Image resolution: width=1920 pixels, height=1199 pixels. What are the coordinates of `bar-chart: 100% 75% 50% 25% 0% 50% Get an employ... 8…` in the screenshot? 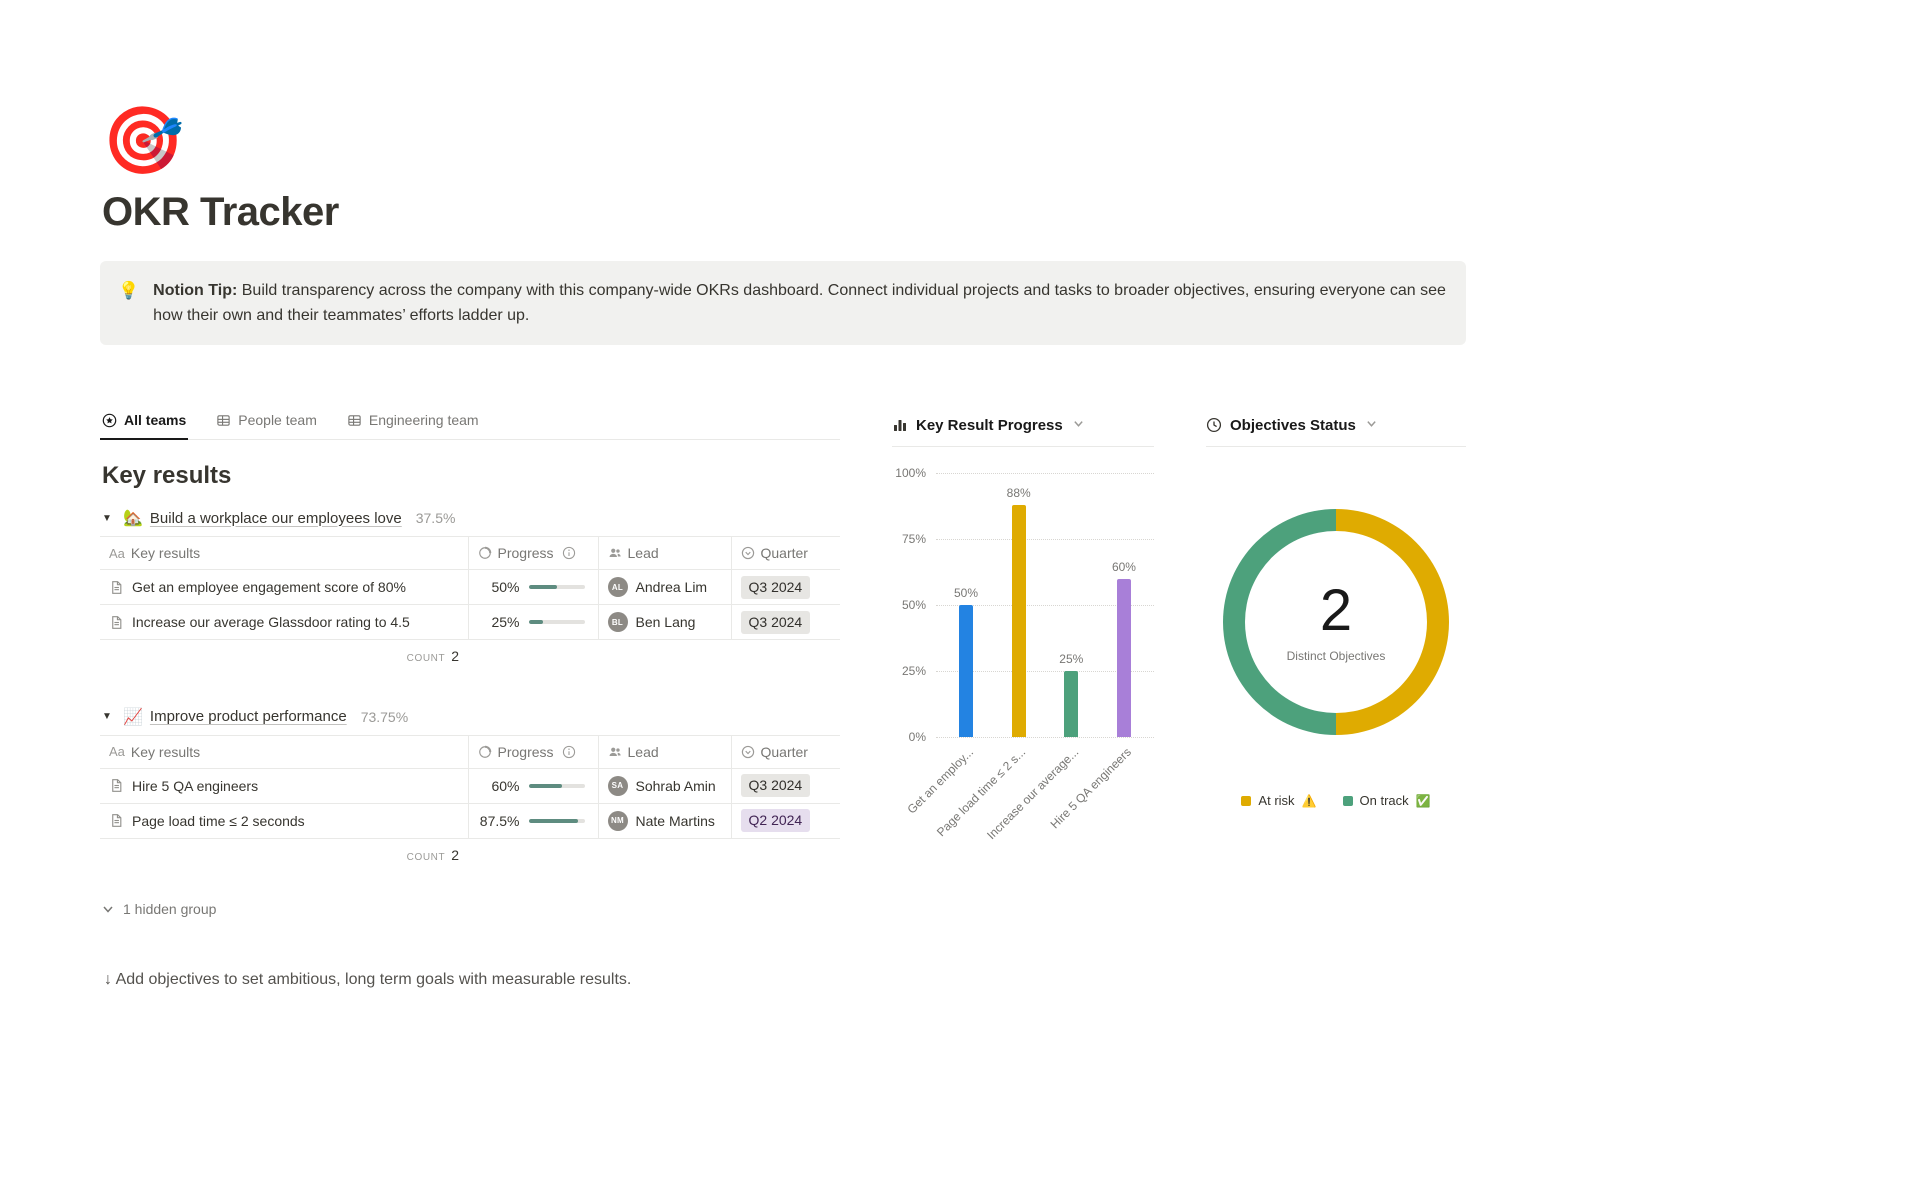 It's located at (1023, 654).